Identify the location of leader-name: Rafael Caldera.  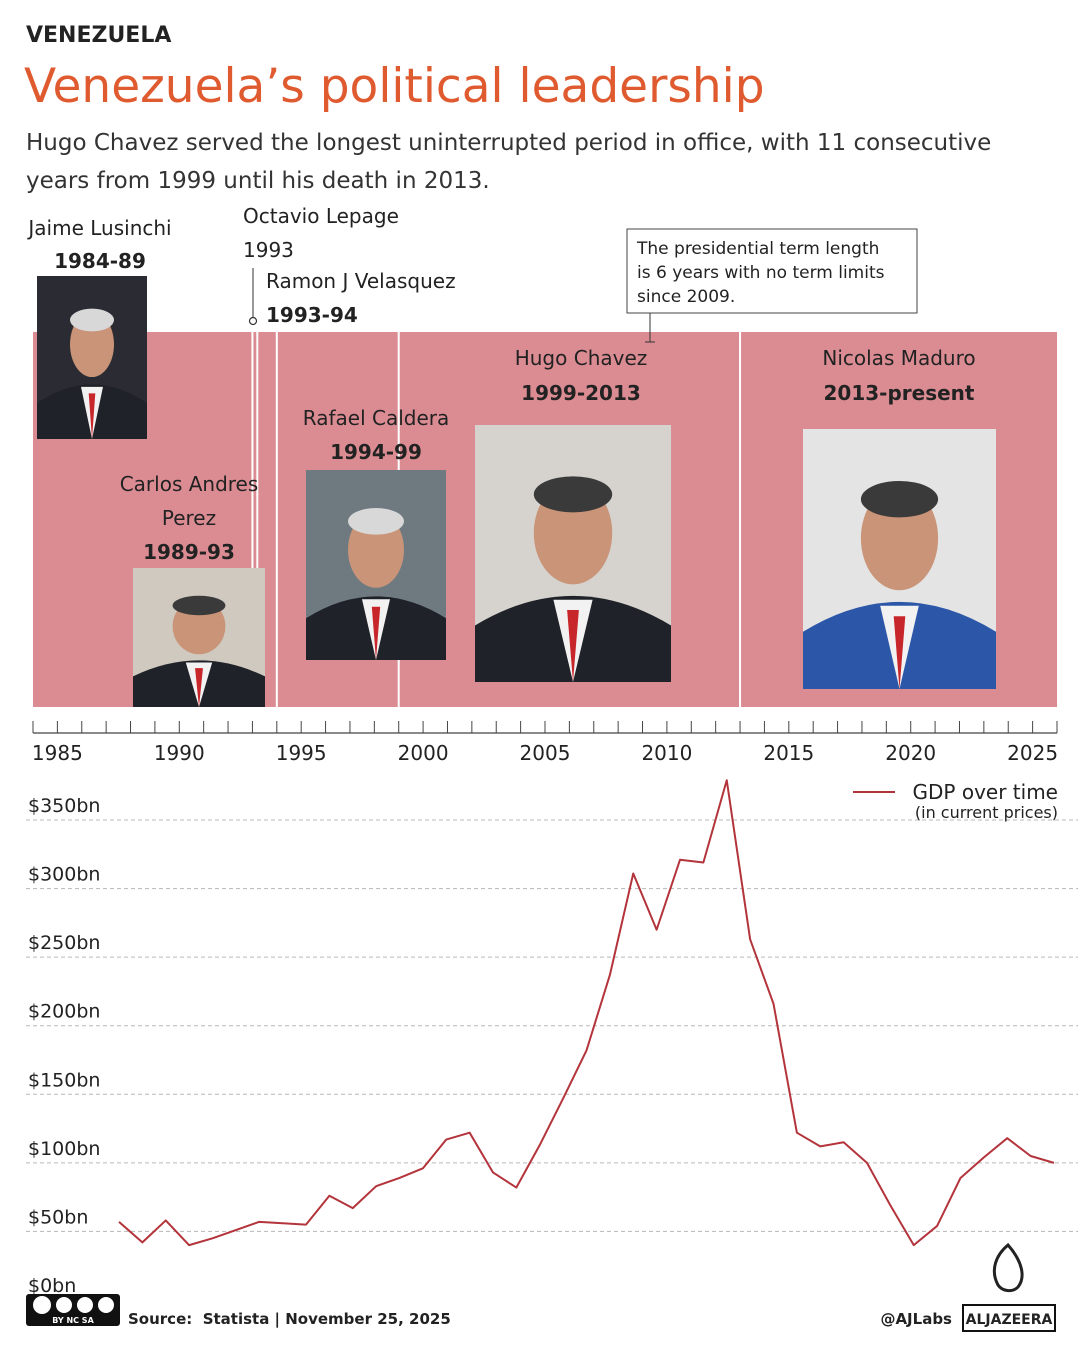
(376, 418).